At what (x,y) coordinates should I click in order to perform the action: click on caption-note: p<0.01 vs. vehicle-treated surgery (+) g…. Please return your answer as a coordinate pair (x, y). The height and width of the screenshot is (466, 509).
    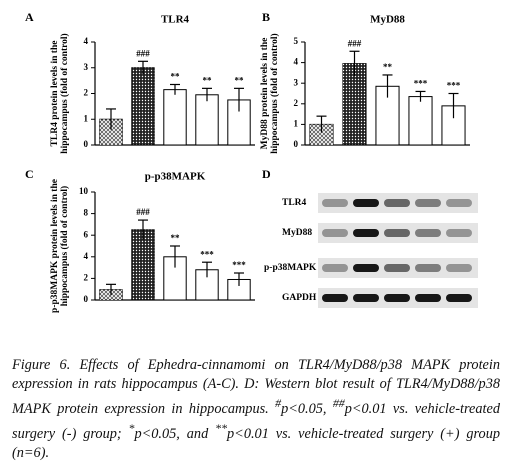
    Looking at the image, I should click on (256, 443).